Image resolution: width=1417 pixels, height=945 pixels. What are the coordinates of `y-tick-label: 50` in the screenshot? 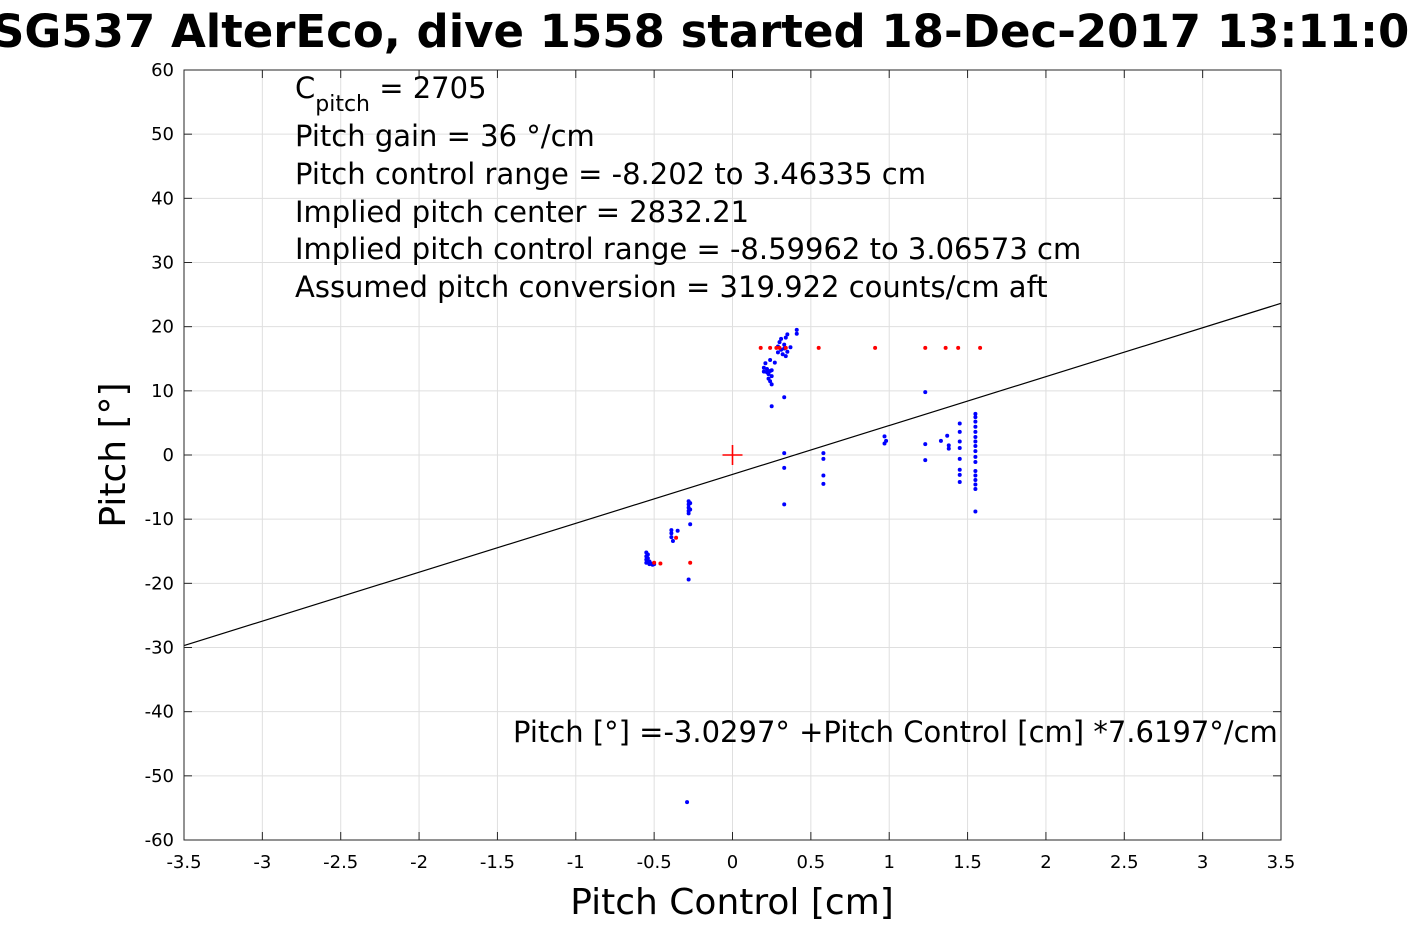 It's located at (162, 134).